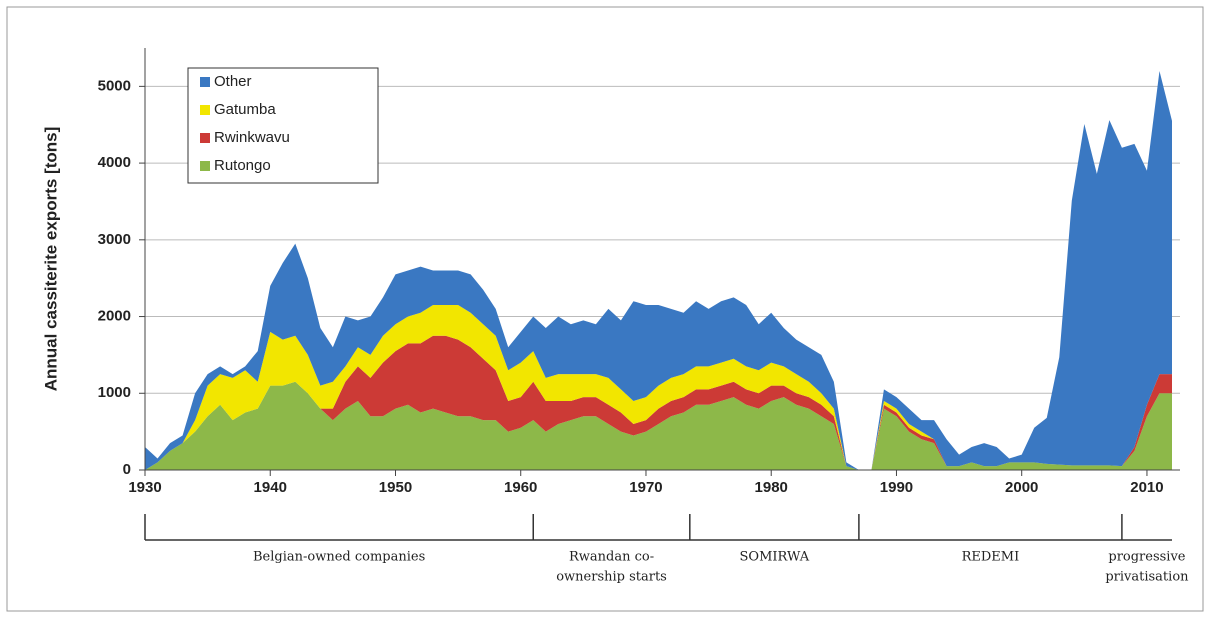 This screenshot has height=624, width=1211. Describe the element at coordinates (896, 487) in the screenshot. I see `x-tick-label: 1990` at that location.